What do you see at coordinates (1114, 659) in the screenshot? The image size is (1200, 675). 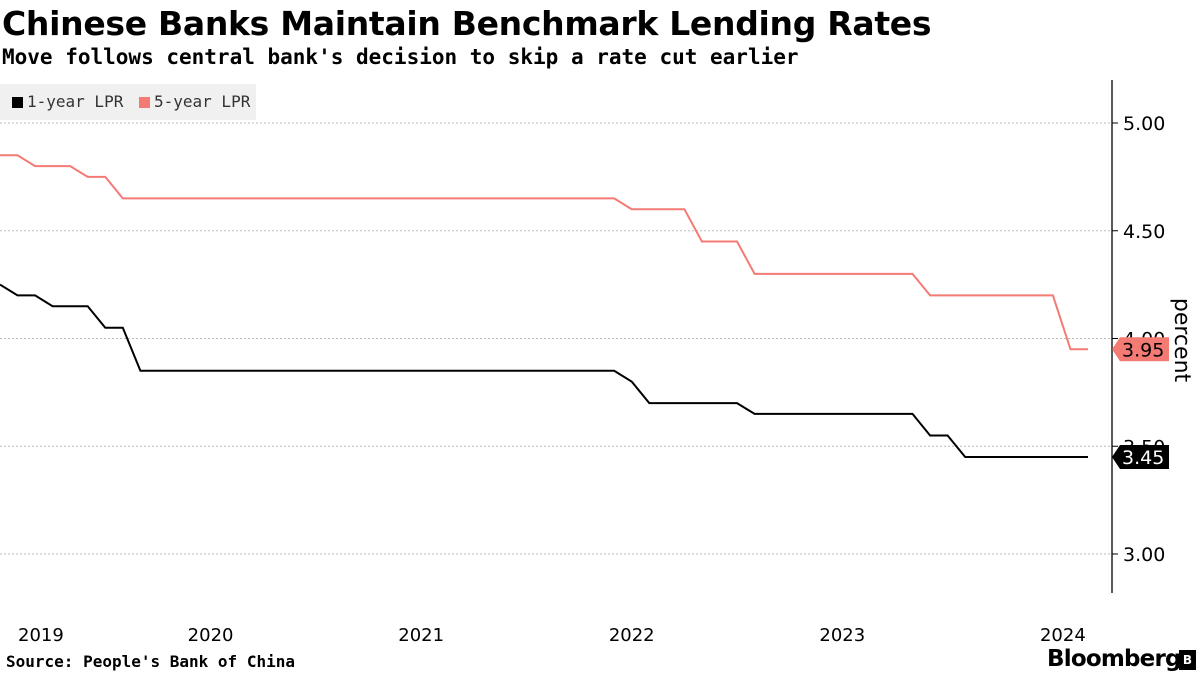 I see `bloomberg-logo: Bloomberg` at bounding box center [1114, 659].